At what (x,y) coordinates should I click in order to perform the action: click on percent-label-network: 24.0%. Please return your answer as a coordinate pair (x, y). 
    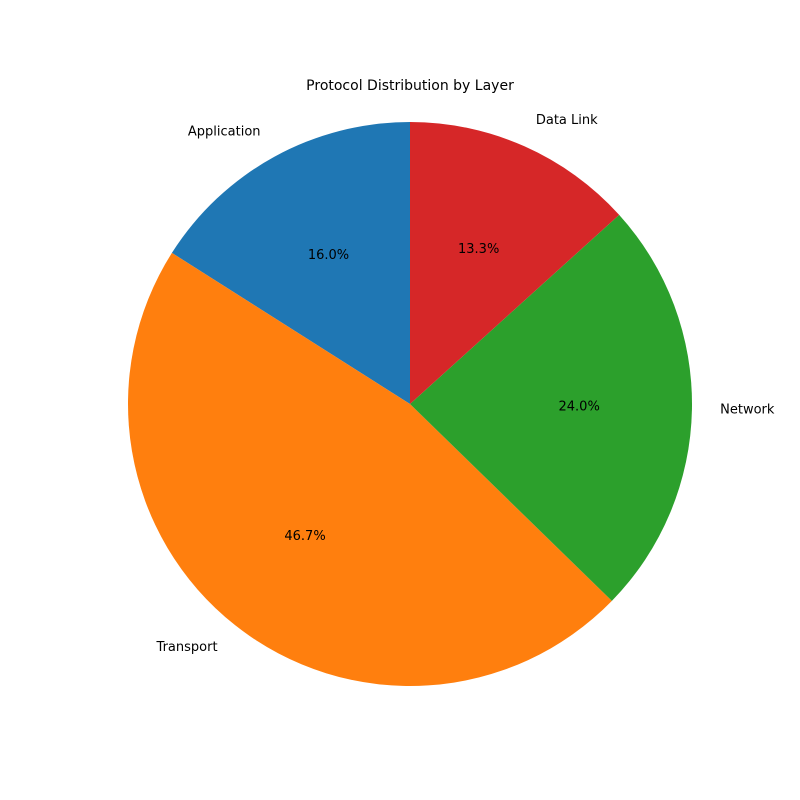
    Looking at the image, I should click on (579, 407).